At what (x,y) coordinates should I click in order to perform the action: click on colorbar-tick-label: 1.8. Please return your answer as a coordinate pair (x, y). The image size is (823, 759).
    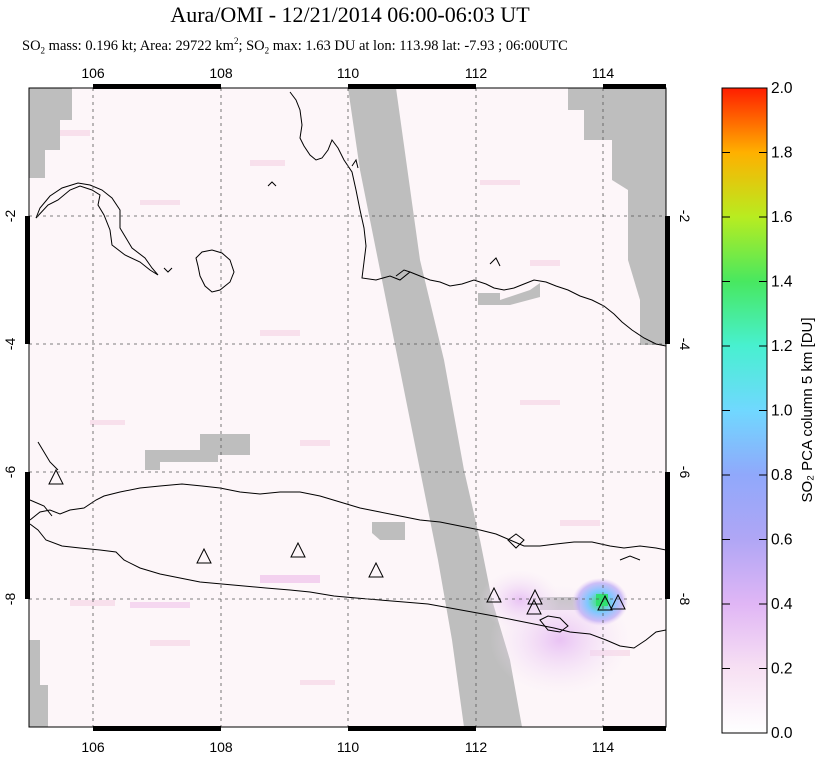
    Looking at the image, I should click on (782, 153).